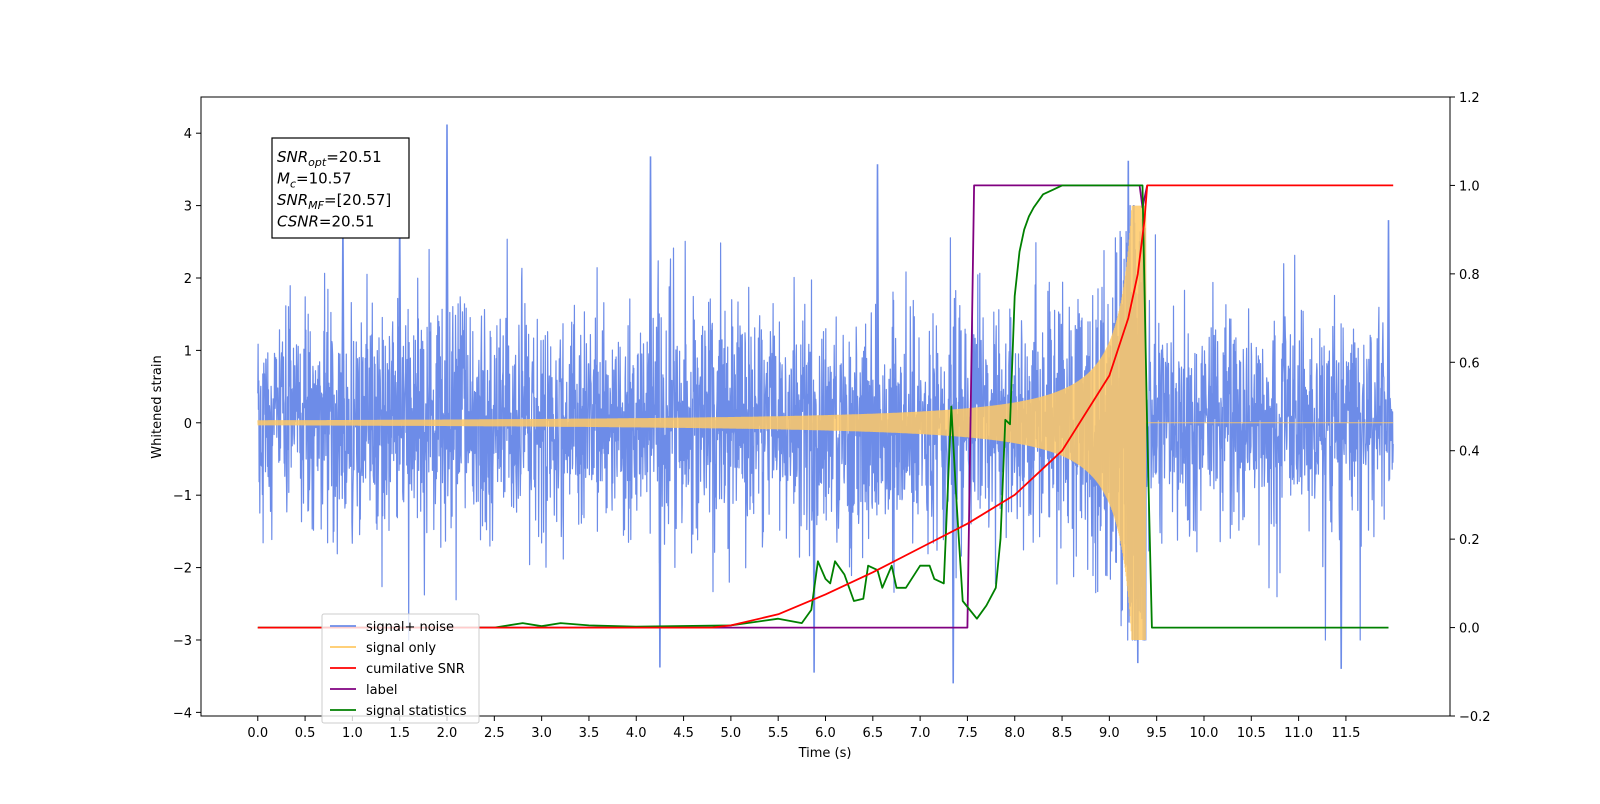 This screenshot has height=804, width=1600. I want to click on y-left-tick-label: −3, so click(182, 641).